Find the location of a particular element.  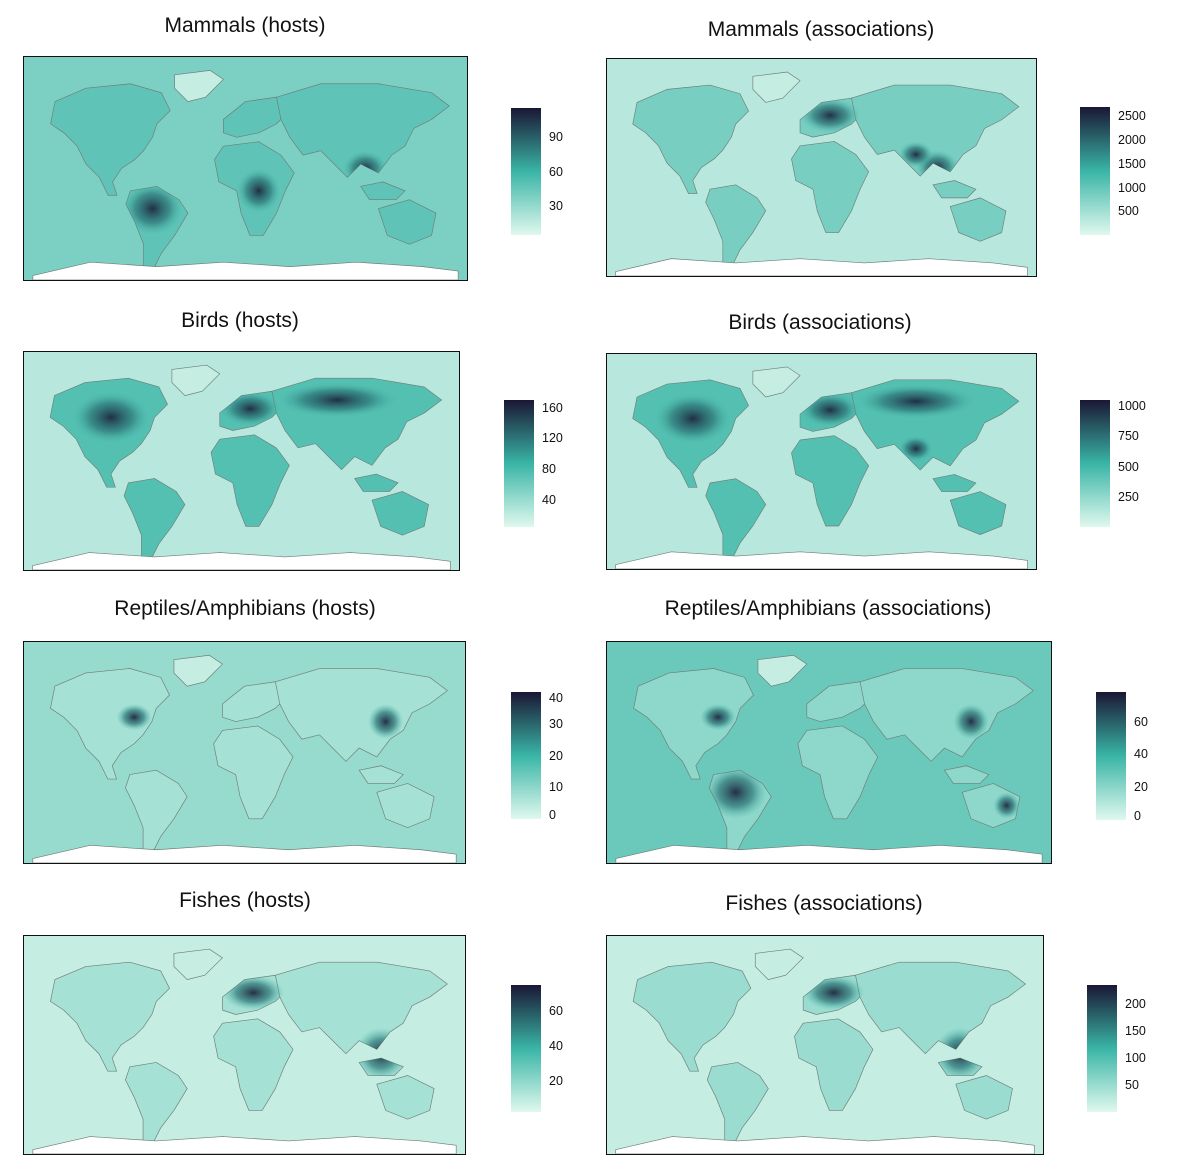

hotspot-southeast-asia is located at coordinates (365, 168).